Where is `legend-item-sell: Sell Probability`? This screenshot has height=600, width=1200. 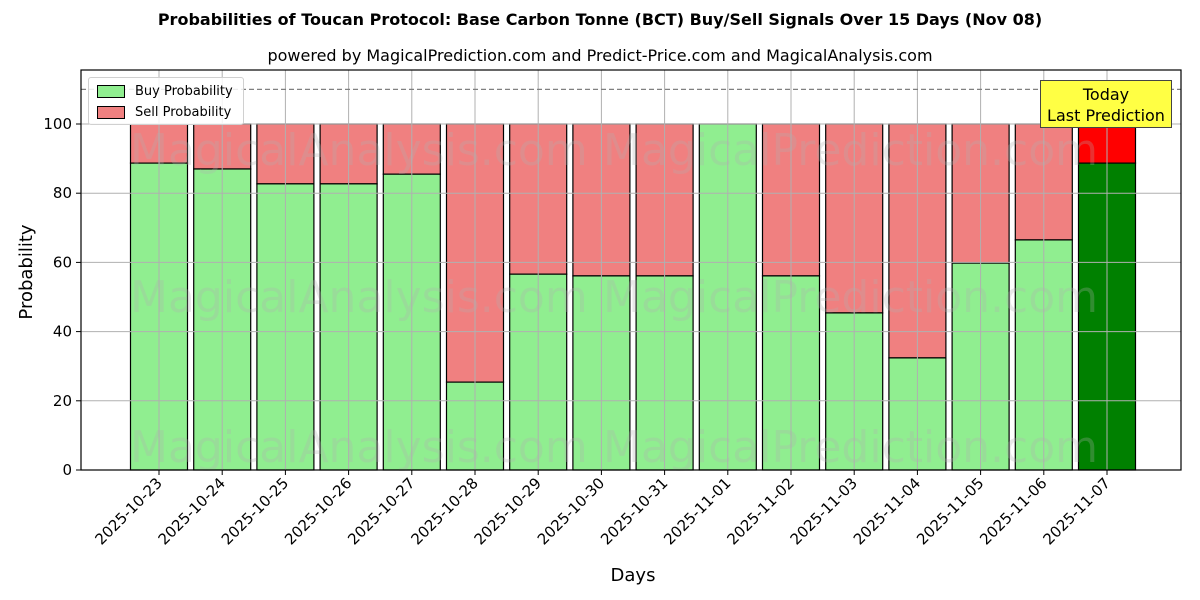 legend-item-sell: Sell Probability is located at coordinates (164, 112).